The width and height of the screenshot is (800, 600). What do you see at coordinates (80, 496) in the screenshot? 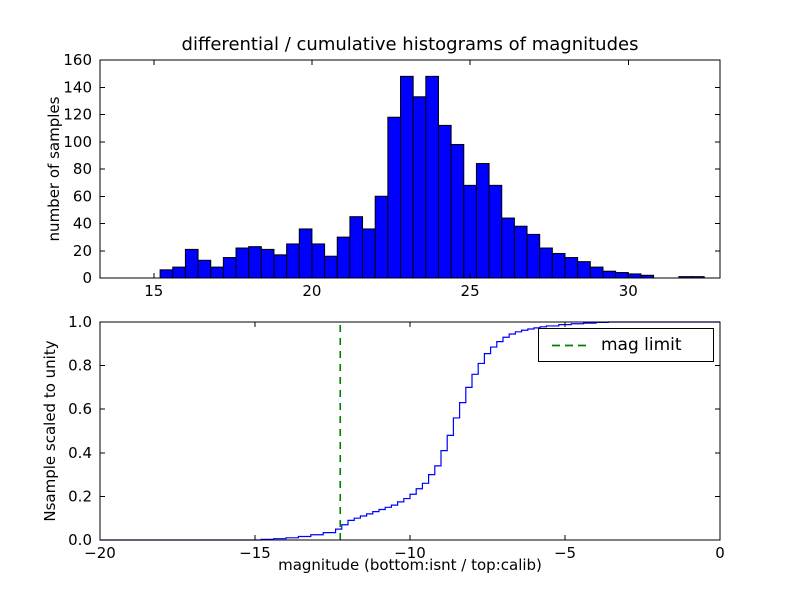
I see `y-tick-label: 0.2` at bounding box center [80, 496].